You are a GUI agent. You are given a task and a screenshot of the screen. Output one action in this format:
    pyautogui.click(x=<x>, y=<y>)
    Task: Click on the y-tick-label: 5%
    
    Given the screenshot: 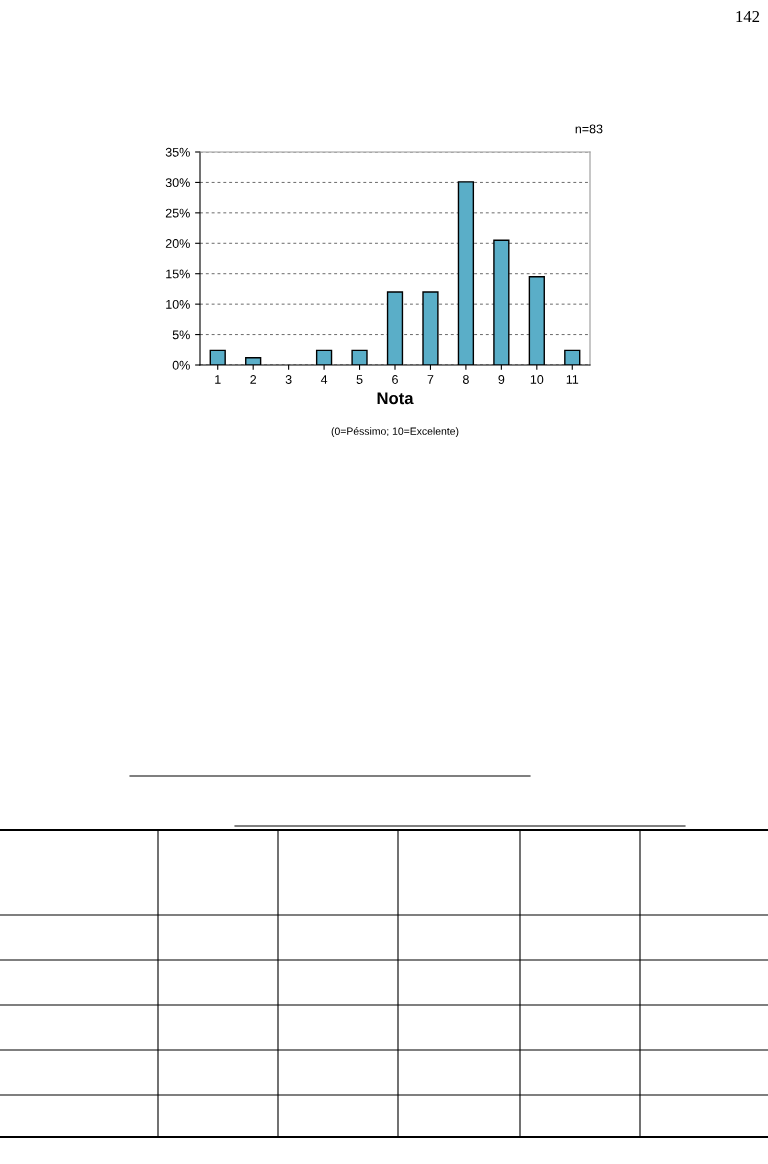 What is the action you would take?
    pyautogui.click(x=181, y=335)
    